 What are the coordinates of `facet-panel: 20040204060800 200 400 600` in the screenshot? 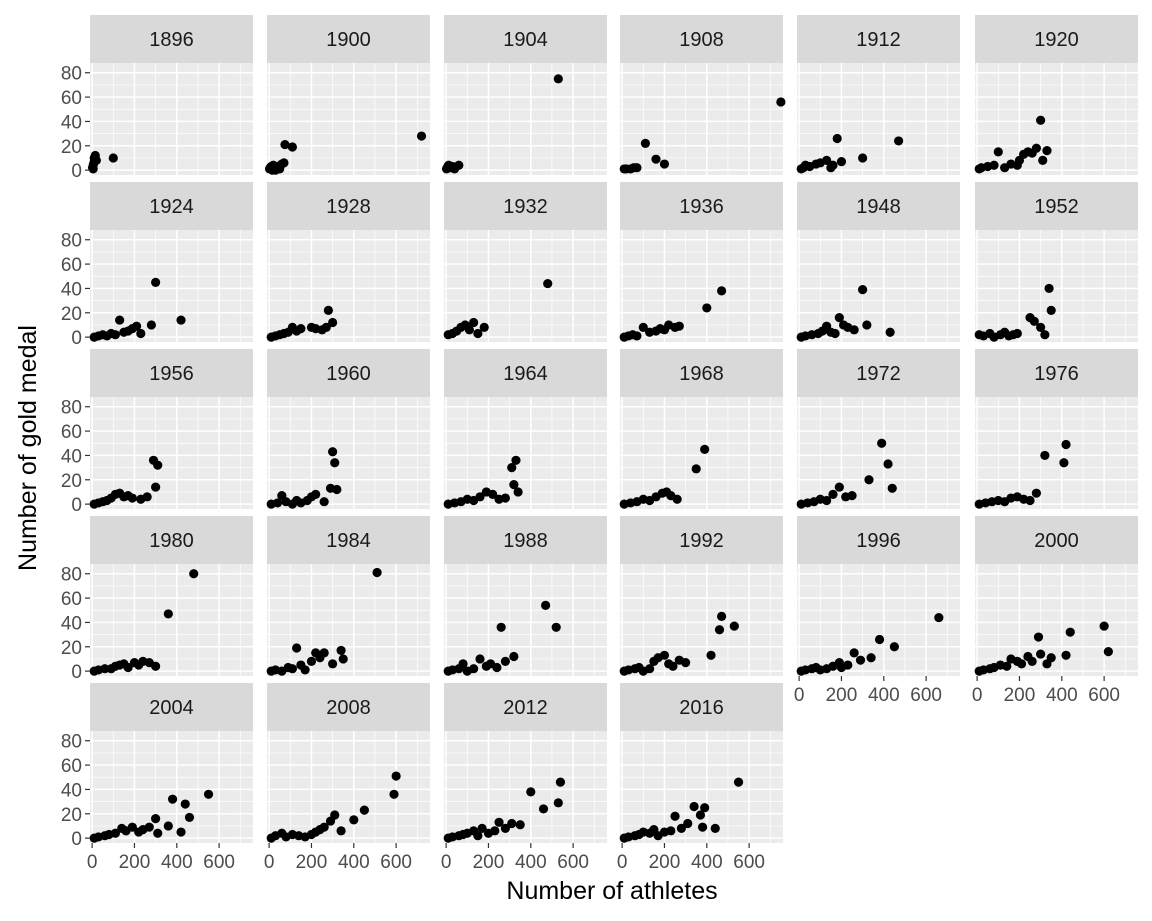 It's located at (157, 778).